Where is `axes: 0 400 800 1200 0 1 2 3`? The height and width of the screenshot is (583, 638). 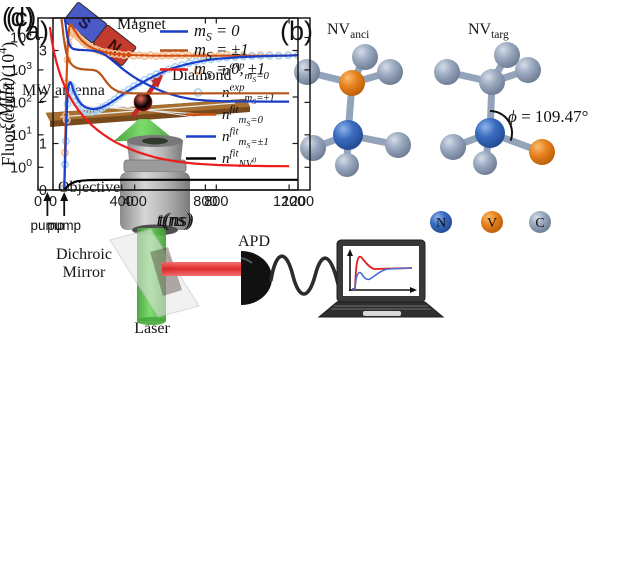
axes: 0 400 800 1200 0 1 2 3 is located at coordinates (176, 113).